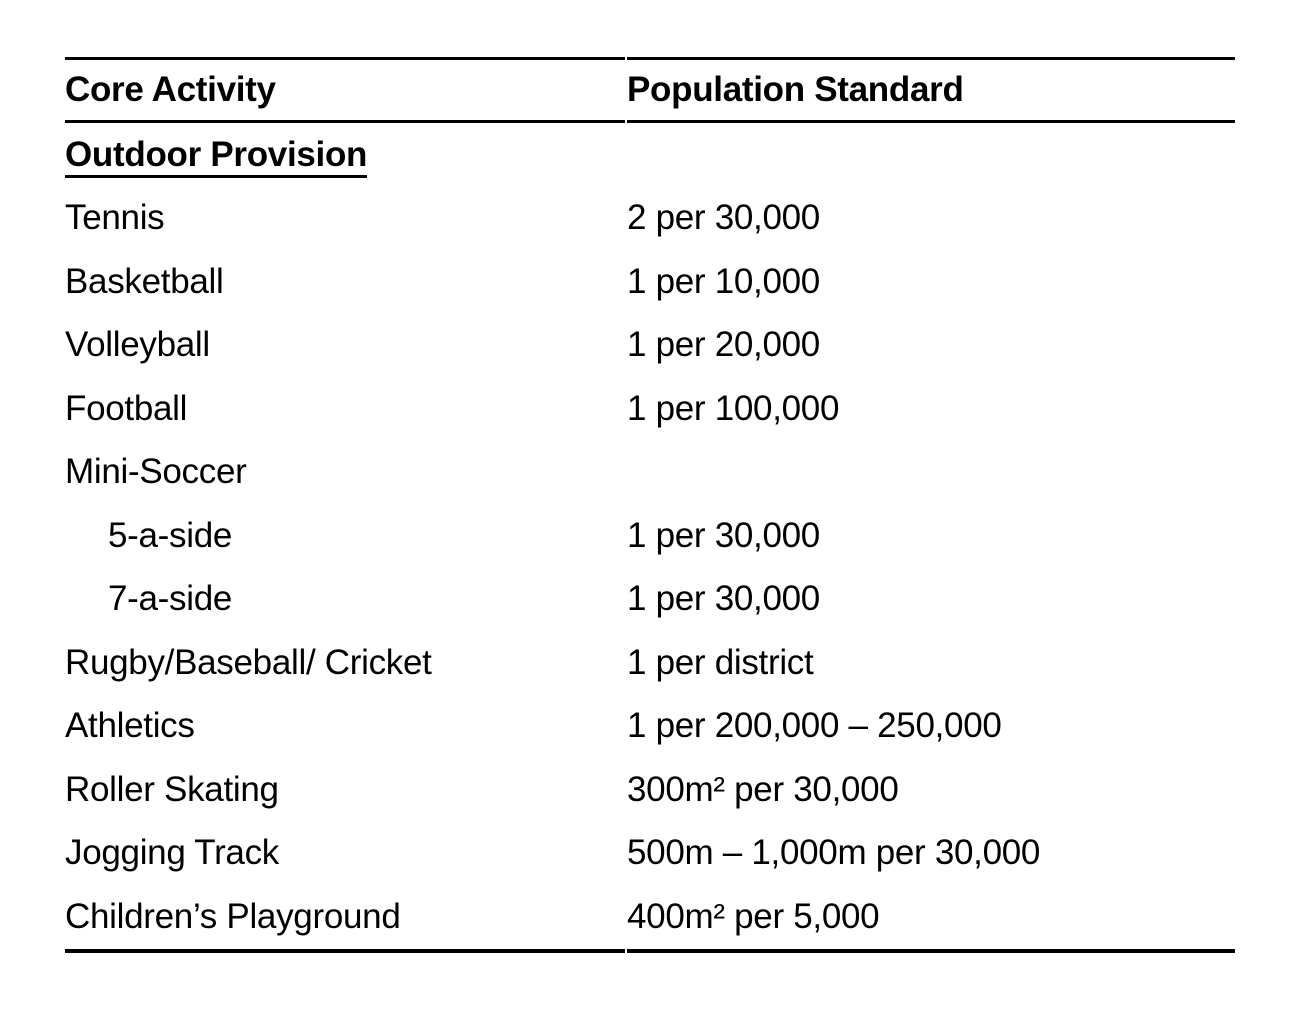 The image size is (1312, 1016). What do you see at coordinates (763, 789) in the screenshot?
I see `standard-cell: 300m² per 30,000` at bounding box center [763, 789].